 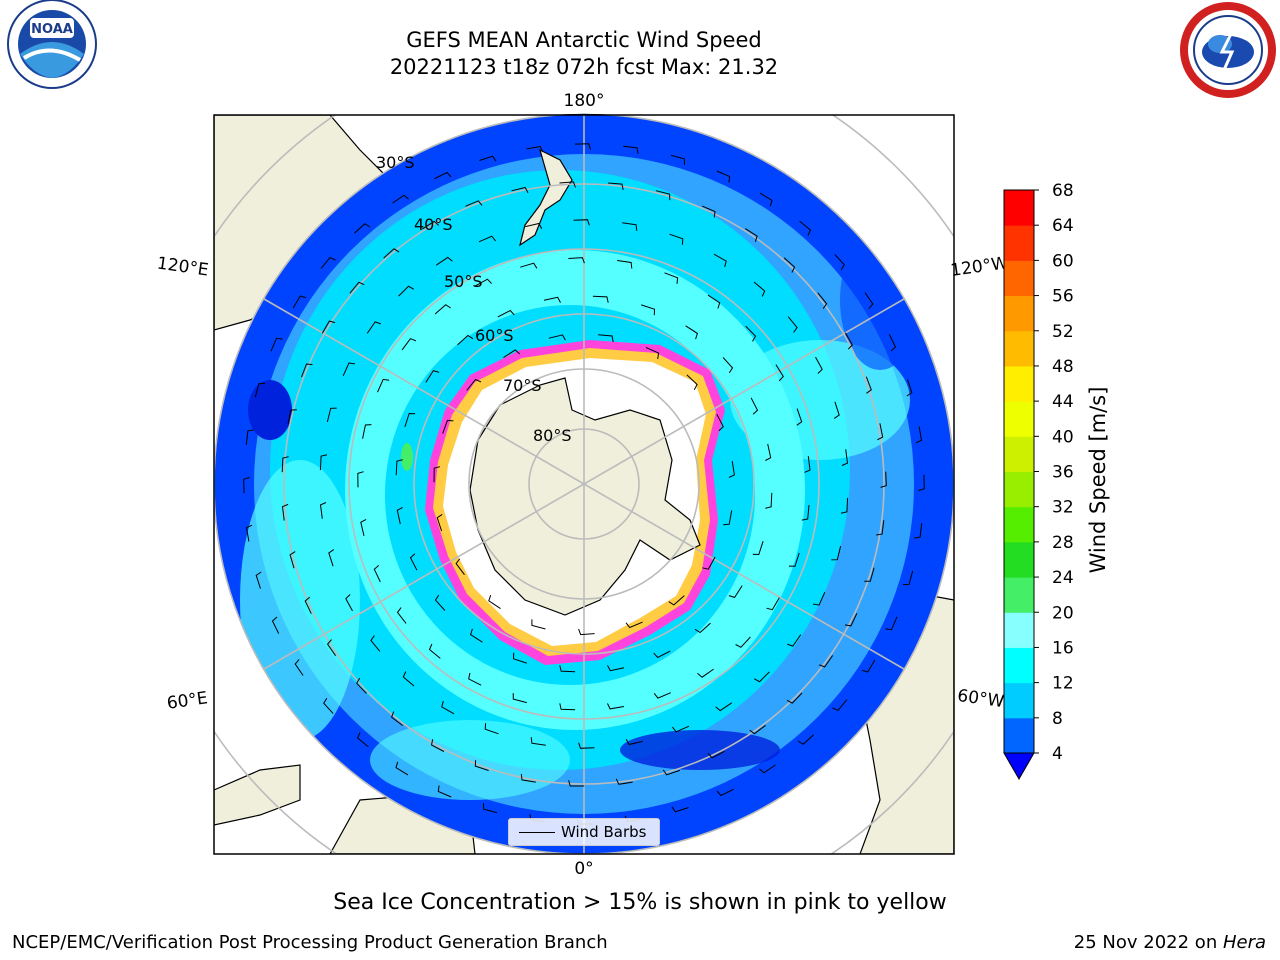 What do you see at coordinates (1063, 473) in the screenshot?
I see `colorbar-tick-label: 36` at bounding box center [1063, 473].